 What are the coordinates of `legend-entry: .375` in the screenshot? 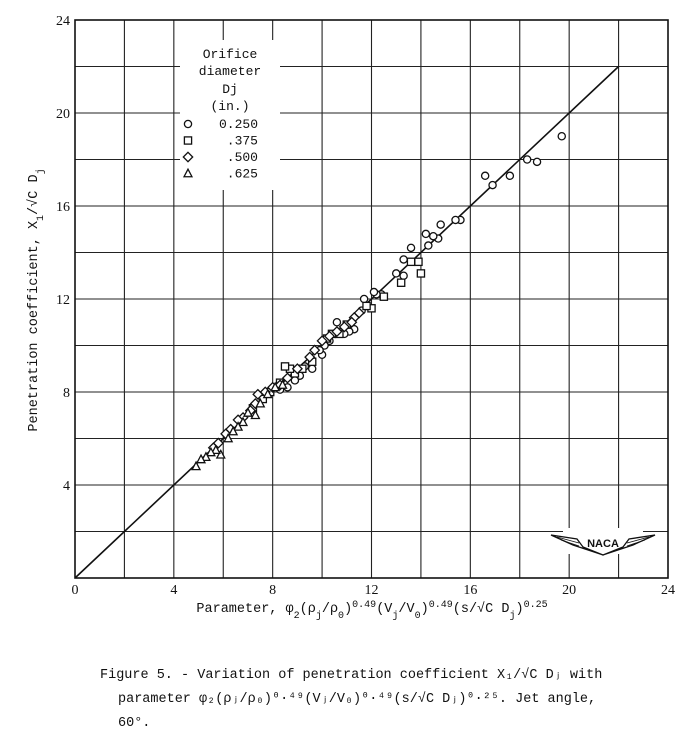 It's located at (220, 141).